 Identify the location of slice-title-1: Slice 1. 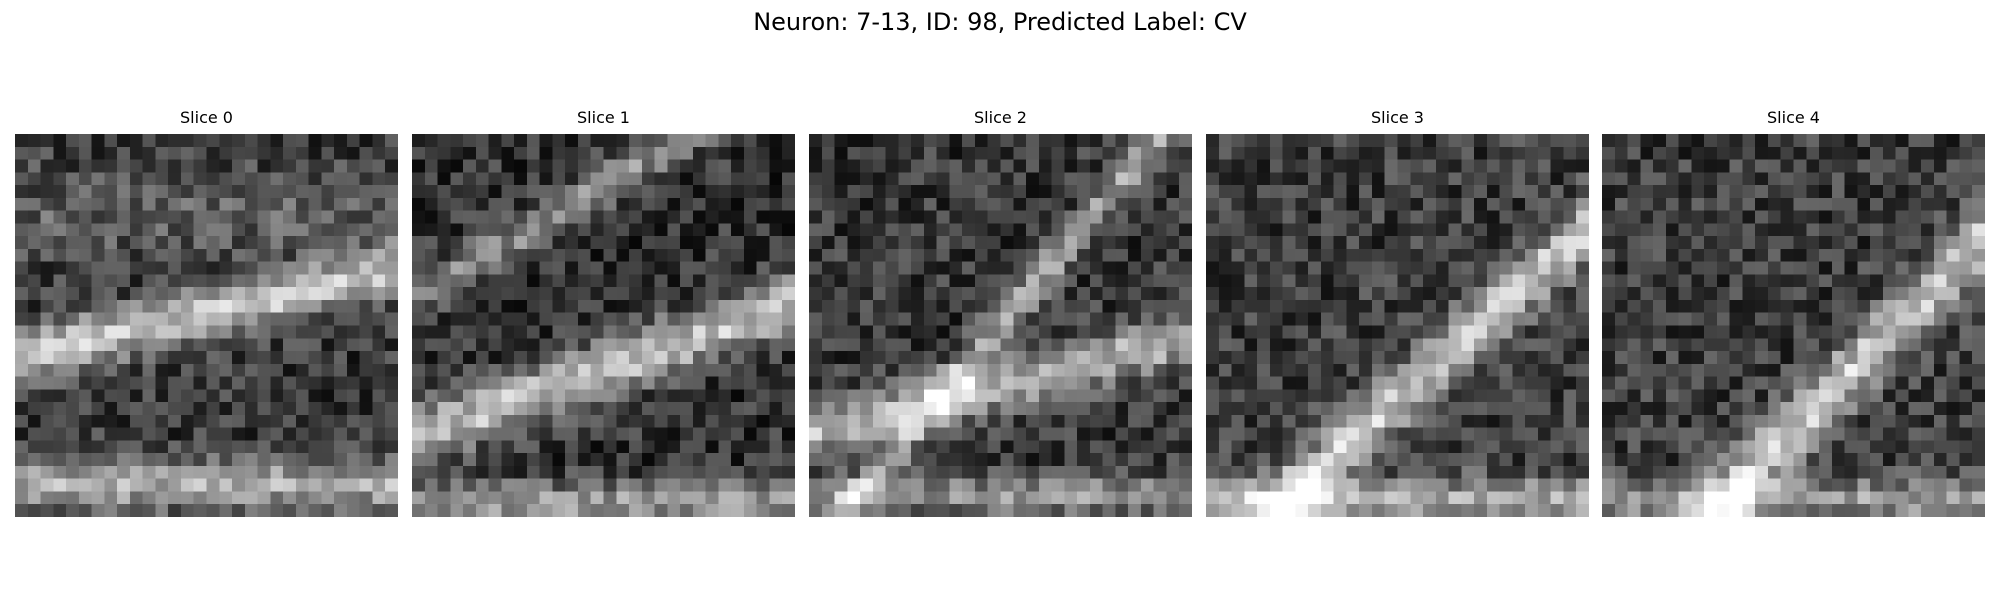
(603, 117).